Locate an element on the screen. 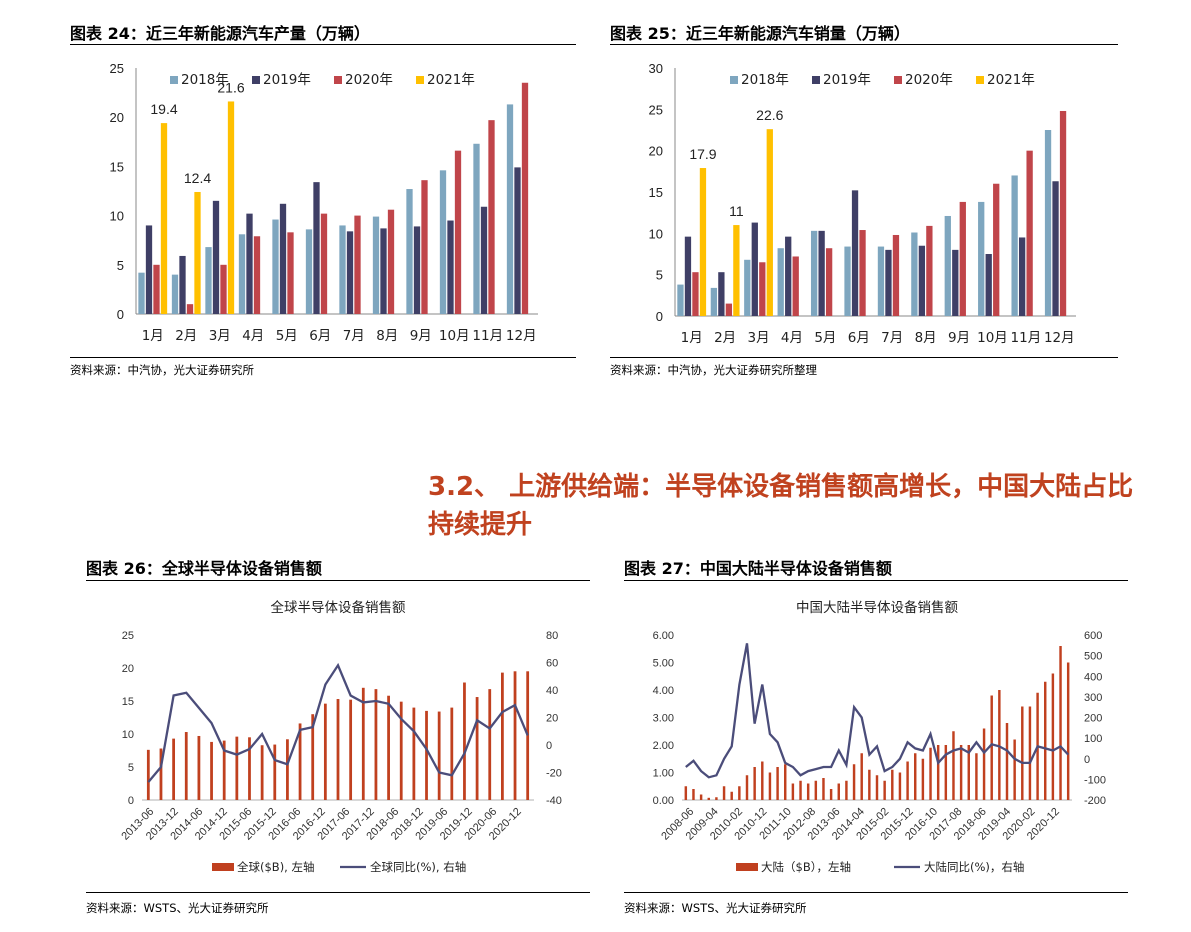 Image resolution: width=1191 pixels, height=932 pixels. figure-27-title: 图表 27：中国大陆半导体设备销售额 is located at coordinates (758, 568).